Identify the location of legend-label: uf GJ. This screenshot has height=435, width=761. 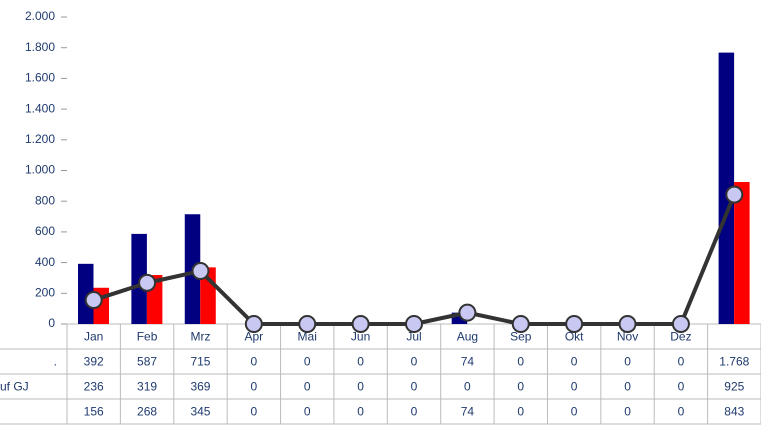
(14, 387).